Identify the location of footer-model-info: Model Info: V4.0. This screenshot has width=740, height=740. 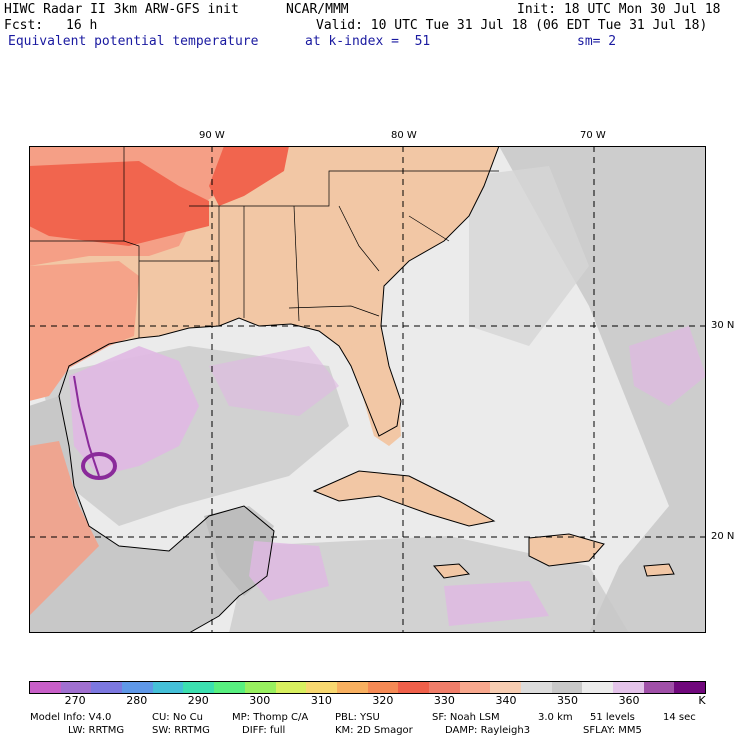
(71, 717).